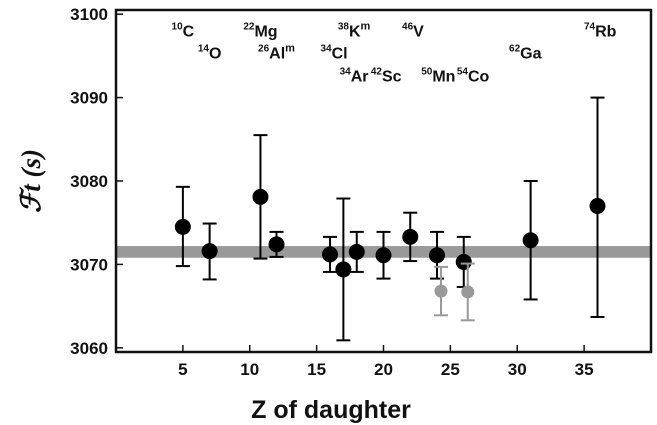 This screenshot has height=425, width=657. What do you see at coordinates (89, 348) in the screenshot?
I see `y-tick-label: 3060` at bounding box center [89, 348].